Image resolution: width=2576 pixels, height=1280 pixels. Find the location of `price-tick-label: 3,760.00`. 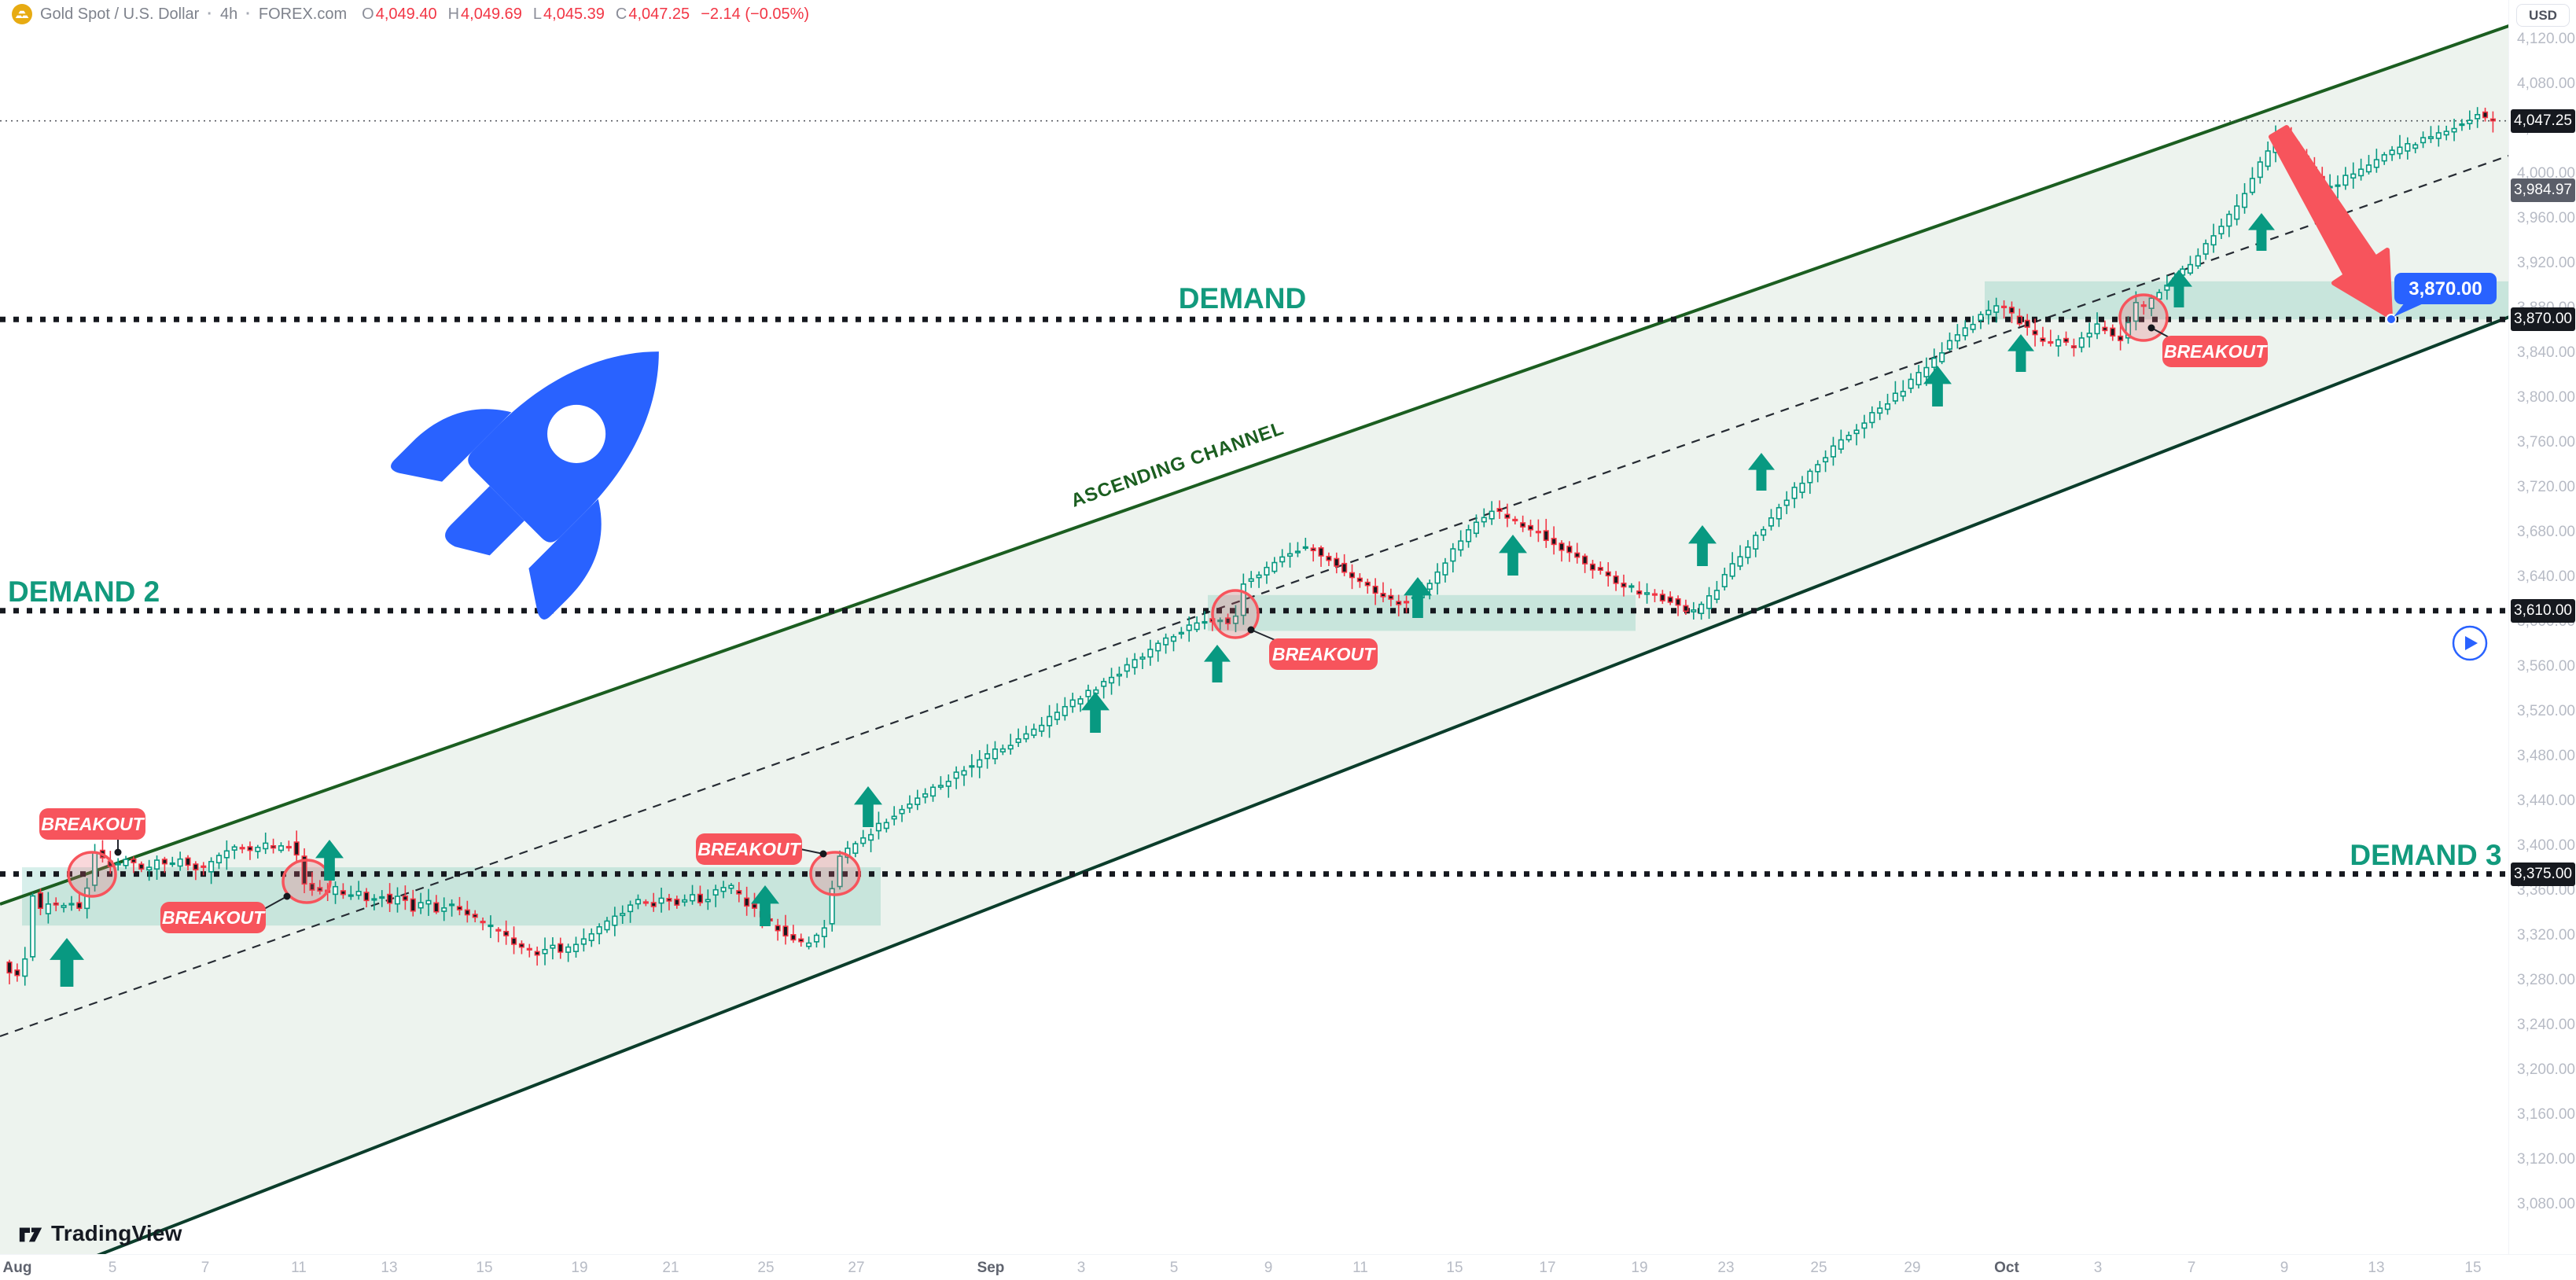

price-tick-label: 3,760.00 is located at coordinates (2546, 442).